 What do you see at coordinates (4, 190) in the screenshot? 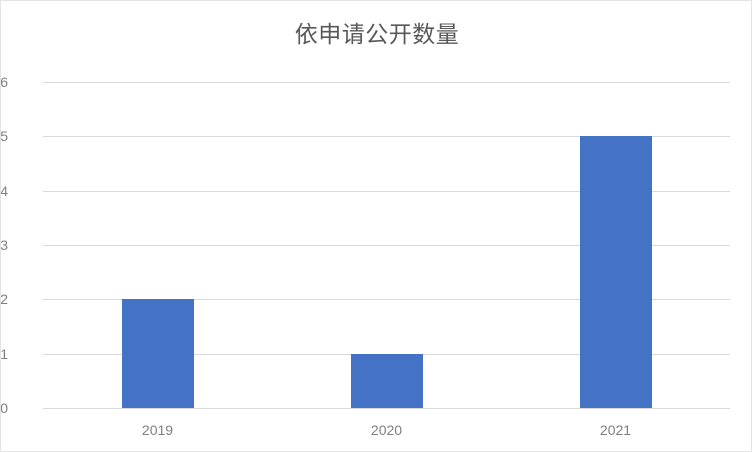
I see `y-tick-label: 4` at bounding box center [4, 190].